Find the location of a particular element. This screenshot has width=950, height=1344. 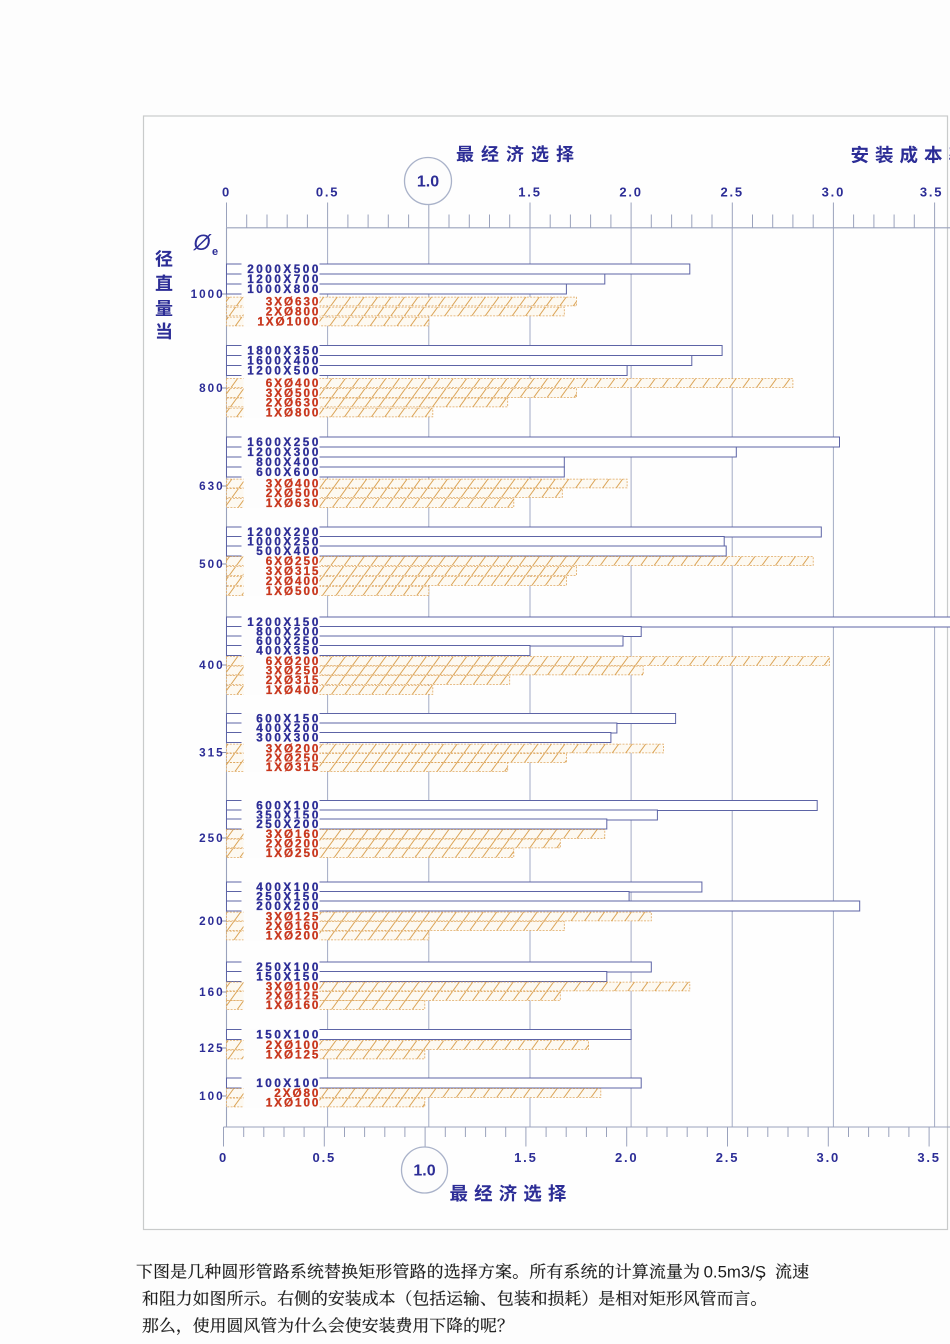

svg-text: 400X350 is located at coordinates (288, 651).